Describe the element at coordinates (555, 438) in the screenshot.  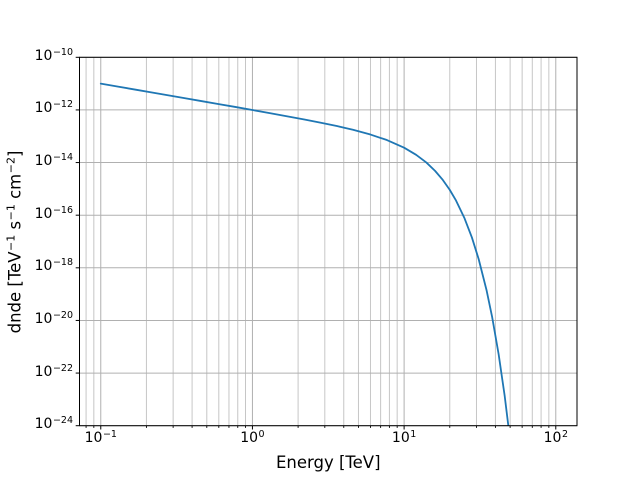
I see `x-tick-label: 10²` at that location.